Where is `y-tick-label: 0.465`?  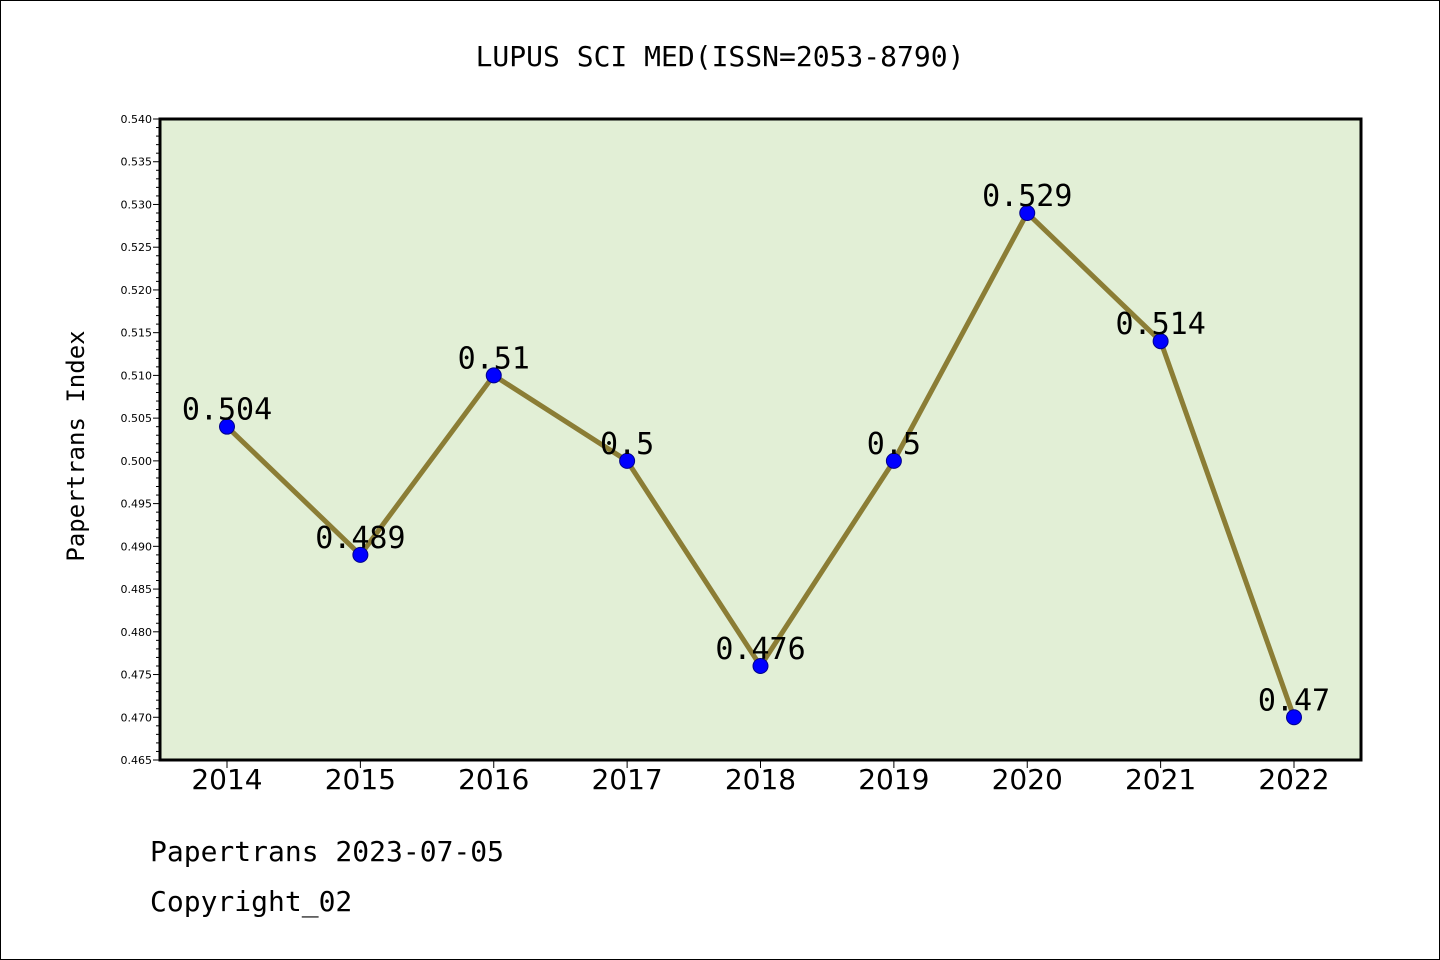 y-tick-label: 0.465 is located at coordinates (137, 760).